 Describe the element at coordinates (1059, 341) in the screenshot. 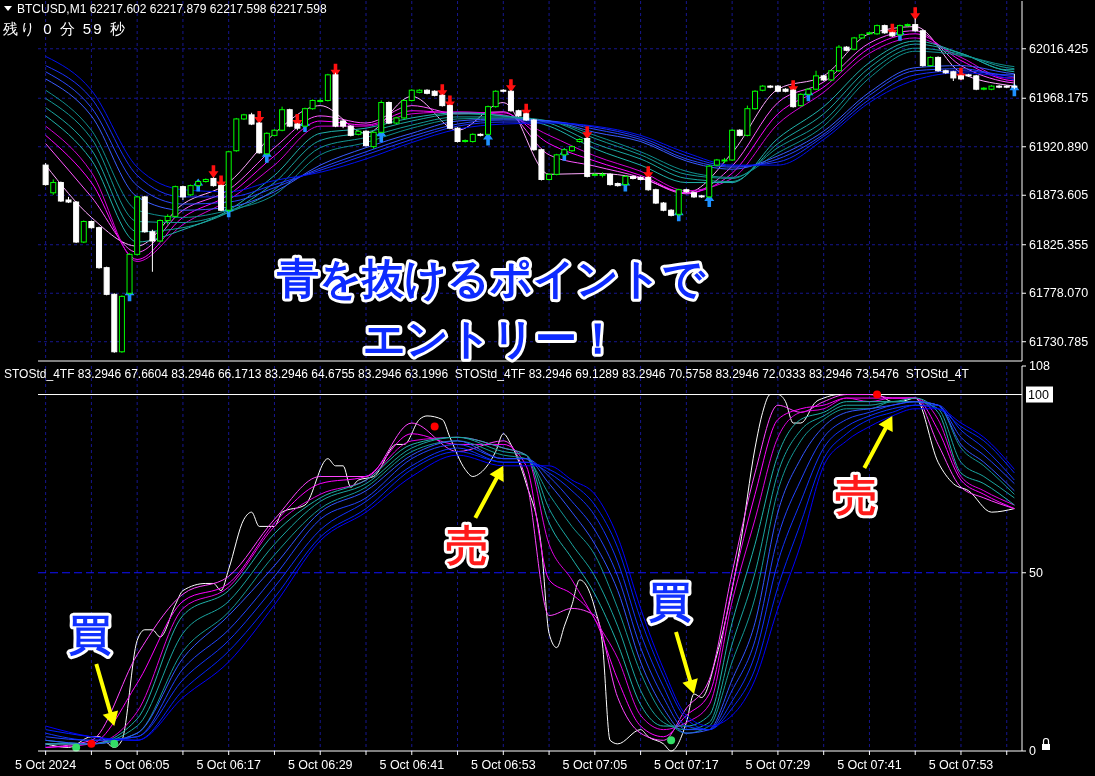

I see `y-tick-label: 61730.785` at that location.